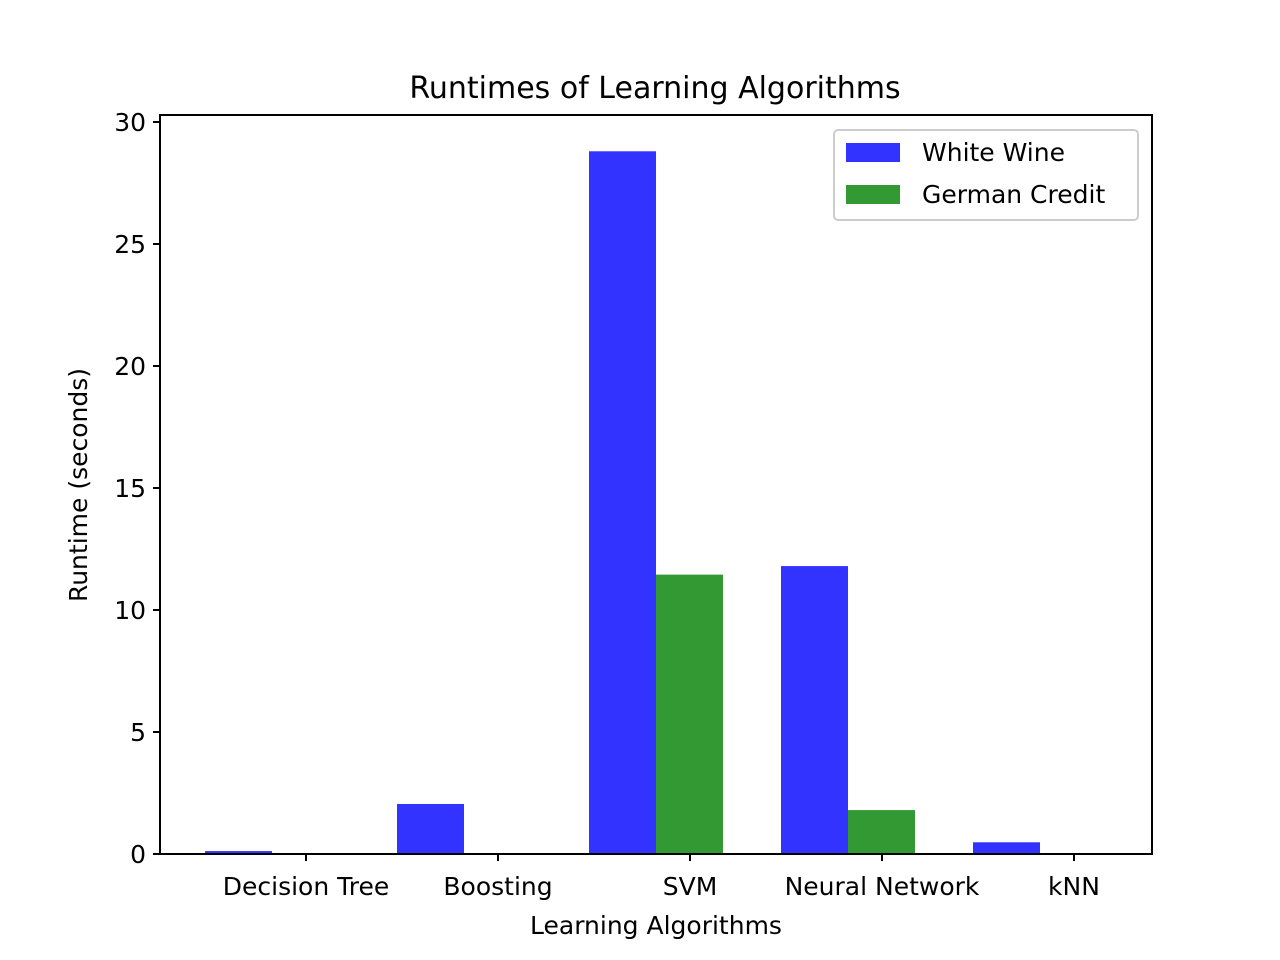 This screenshot has width=1280, height=960. What do you see at coordinates (130, 610) in the screenshot?
I see `y-tick-label: 10` at bounding box center [130, 610].